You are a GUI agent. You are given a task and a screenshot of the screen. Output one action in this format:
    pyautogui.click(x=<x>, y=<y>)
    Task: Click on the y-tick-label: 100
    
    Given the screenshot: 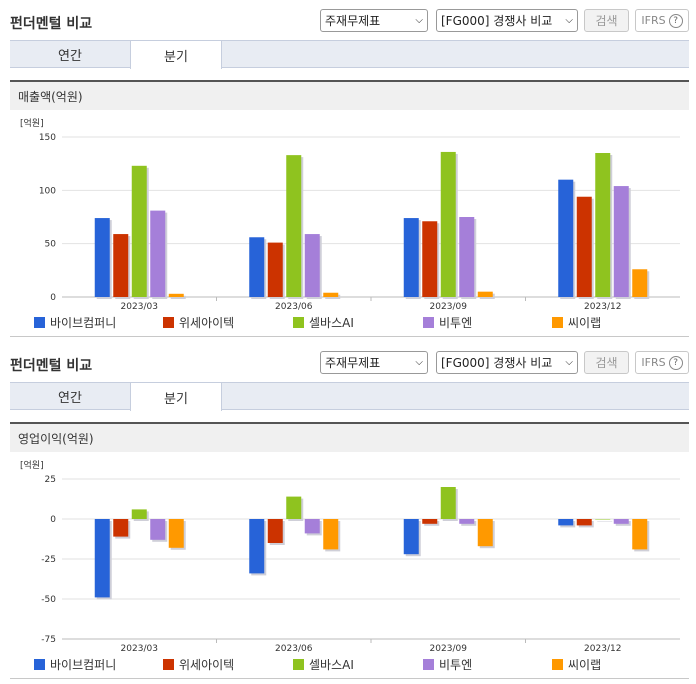 What is the action you would take?
    pyautogui.click(x=47, y=191)
    